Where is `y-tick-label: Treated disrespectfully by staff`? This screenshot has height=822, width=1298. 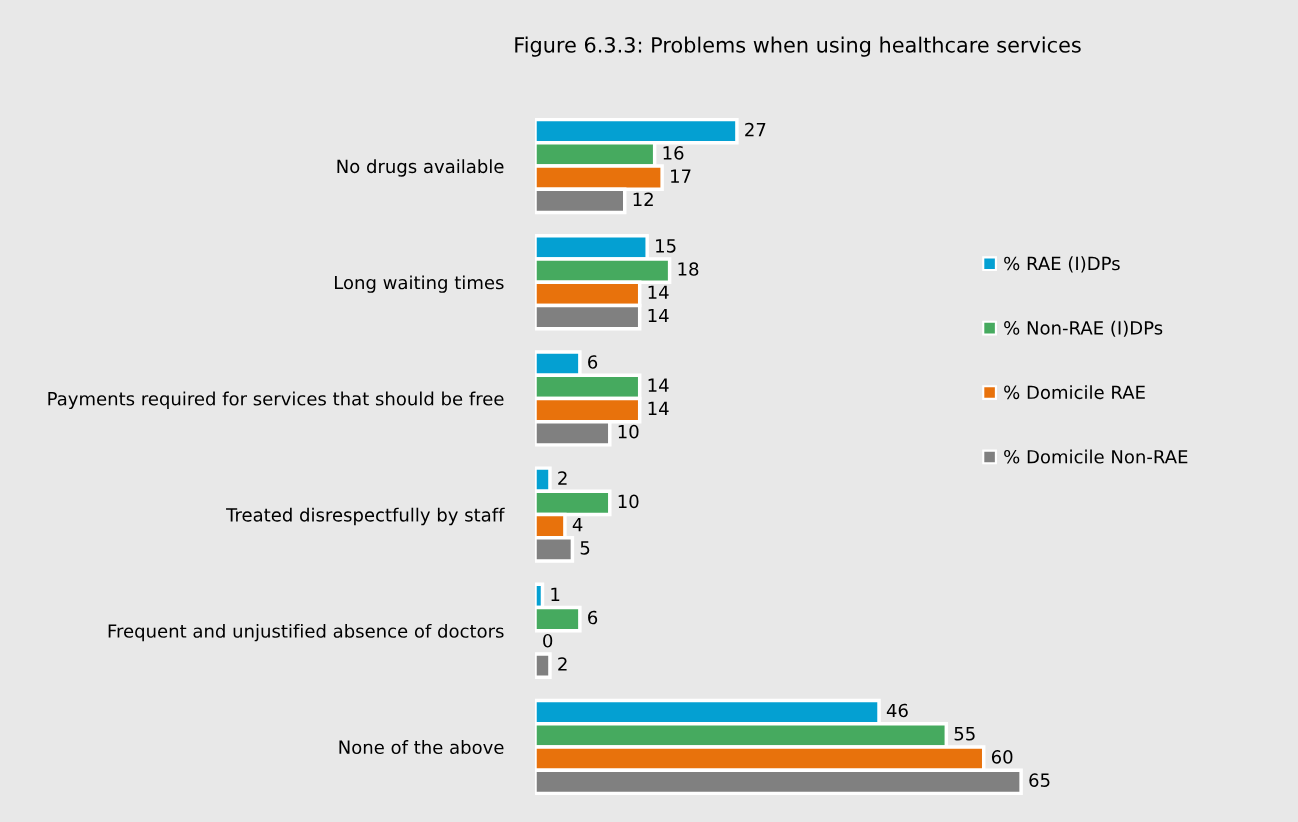
y-tick-label: Treated disrespectfully by staff is located at coordinates (365, 516).